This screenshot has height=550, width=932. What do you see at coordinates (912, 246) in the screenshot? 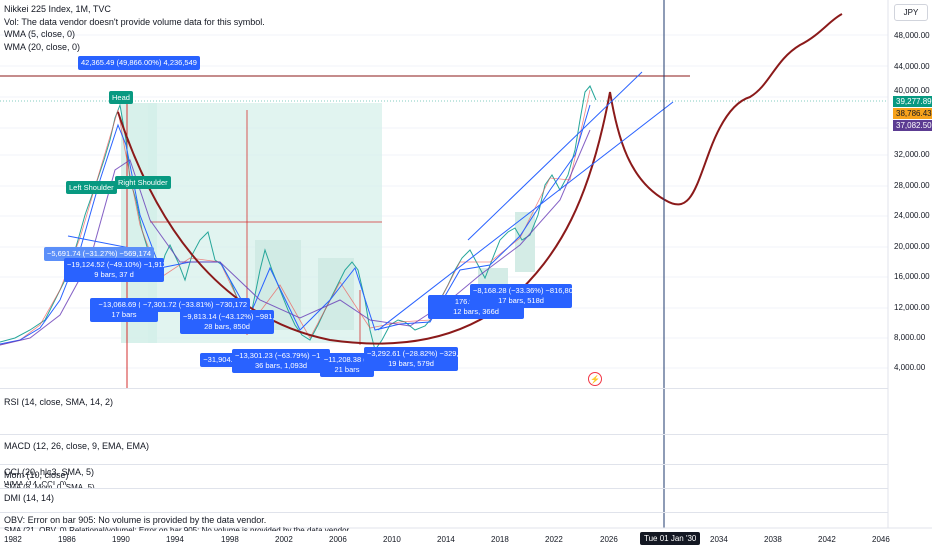
I see `price-tick: 20,000.00` at bounding box center [912, 246].